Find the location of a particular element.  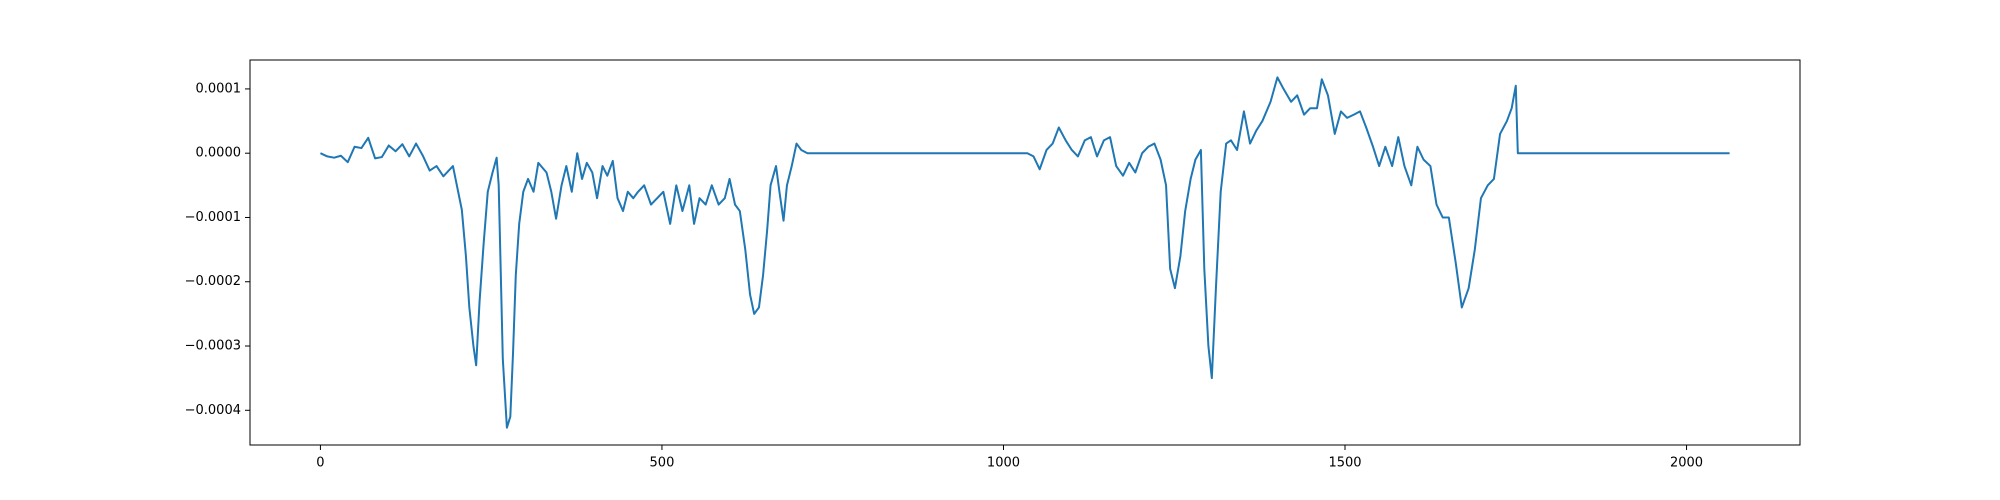

y-tick-label: −0.0001 is located at coordinates (213, 217).